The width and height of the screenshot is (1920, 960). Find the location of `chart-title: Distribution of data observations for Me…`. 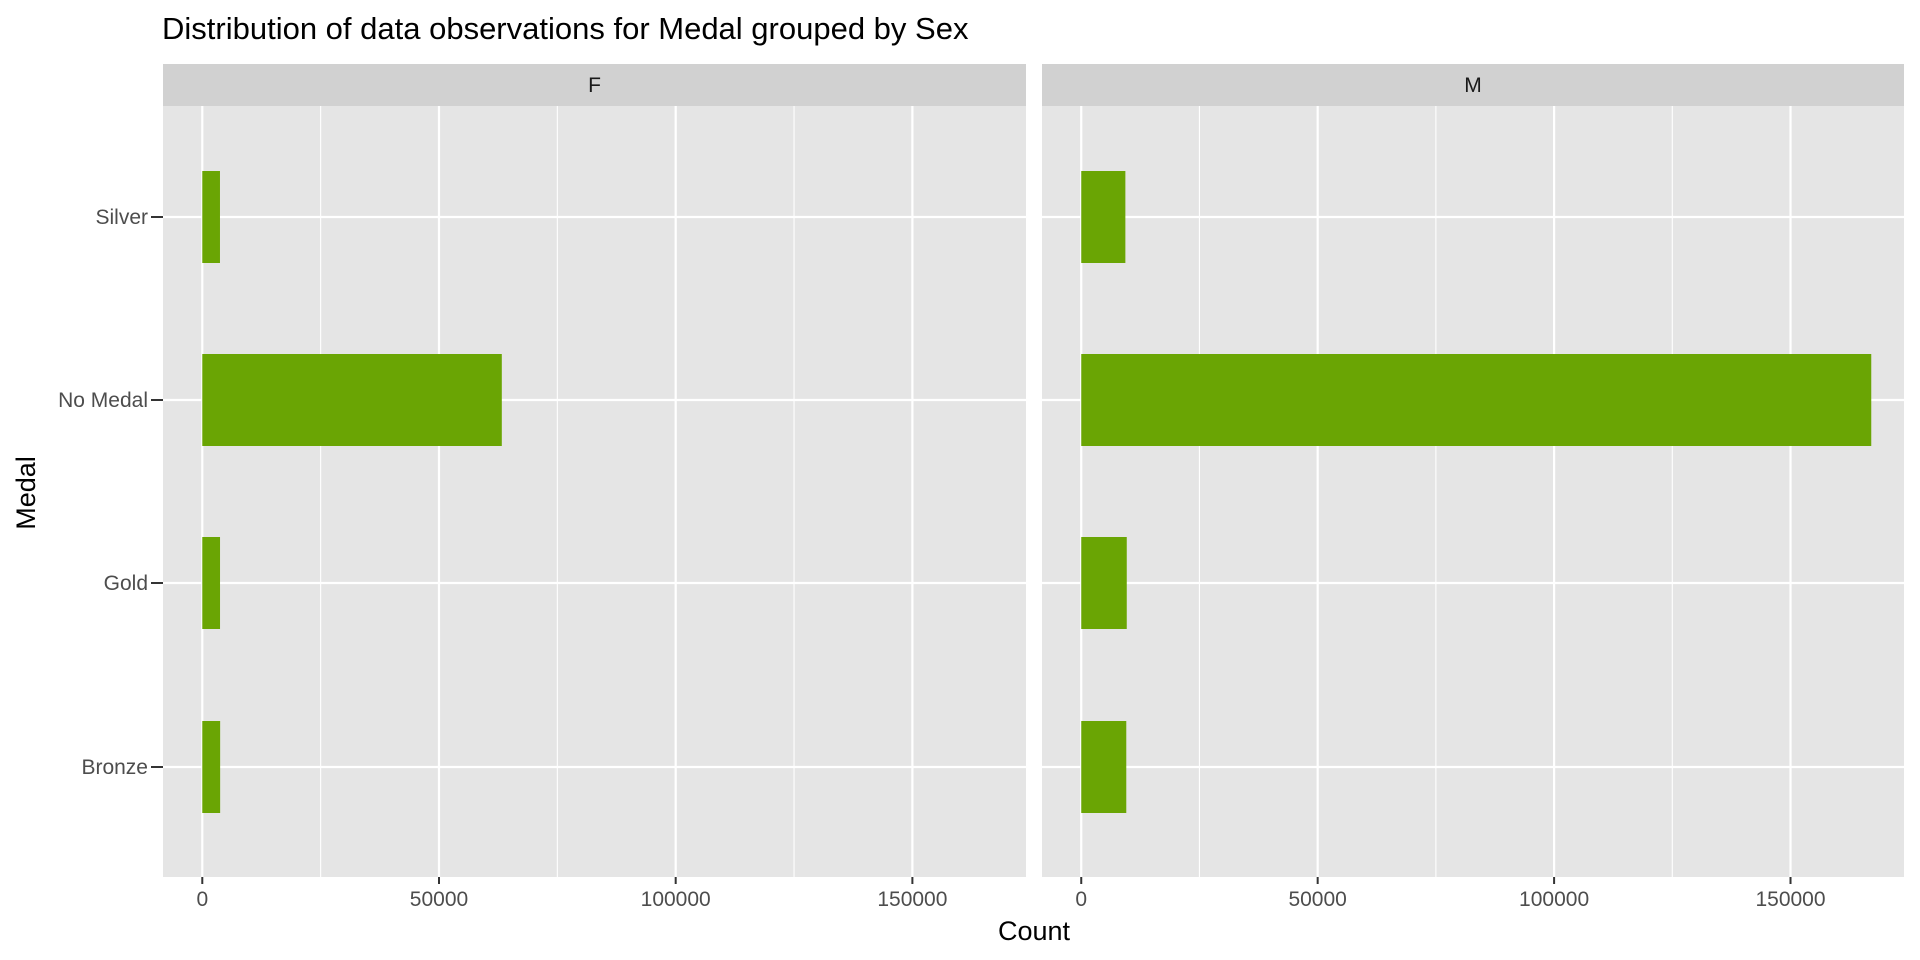

chart-title: Distribution of data observations for Me… is located at coordinates (565, 28).